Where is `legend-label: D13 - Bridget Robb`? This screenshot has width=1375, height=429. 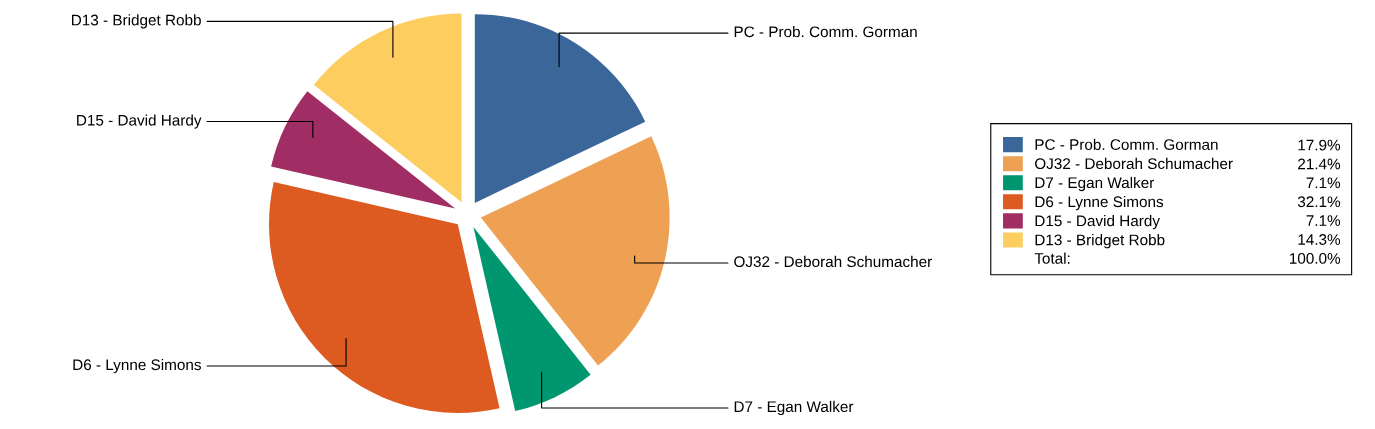
legend-label: D13 - Bridget Robb is located at coordinates (1100, 241).